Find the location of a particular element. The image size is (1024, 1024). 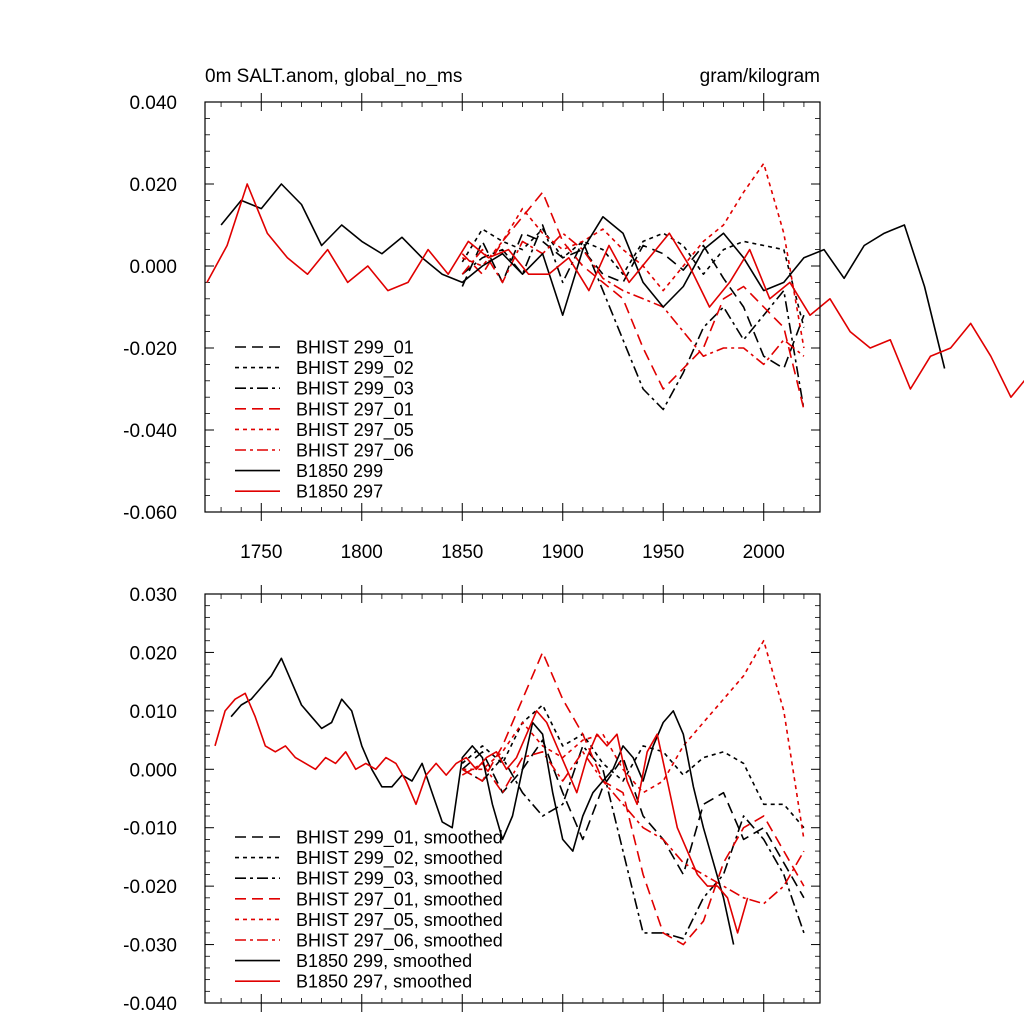

legend-label: BHIST 297_06, smoothed is located at coordinates (399, 941).